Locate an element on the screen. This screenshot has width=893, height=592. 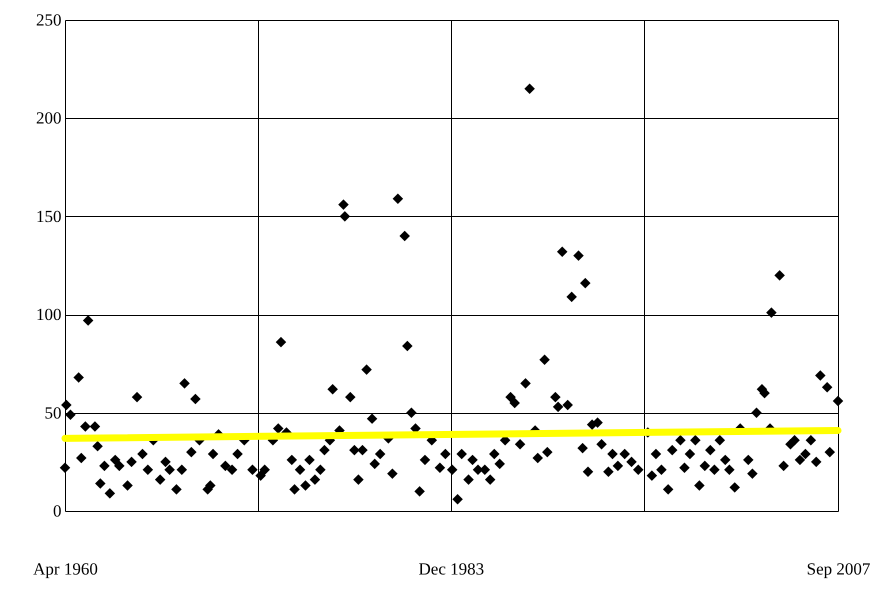
y-tick-label: 250 is located at coordinates (49, 20).